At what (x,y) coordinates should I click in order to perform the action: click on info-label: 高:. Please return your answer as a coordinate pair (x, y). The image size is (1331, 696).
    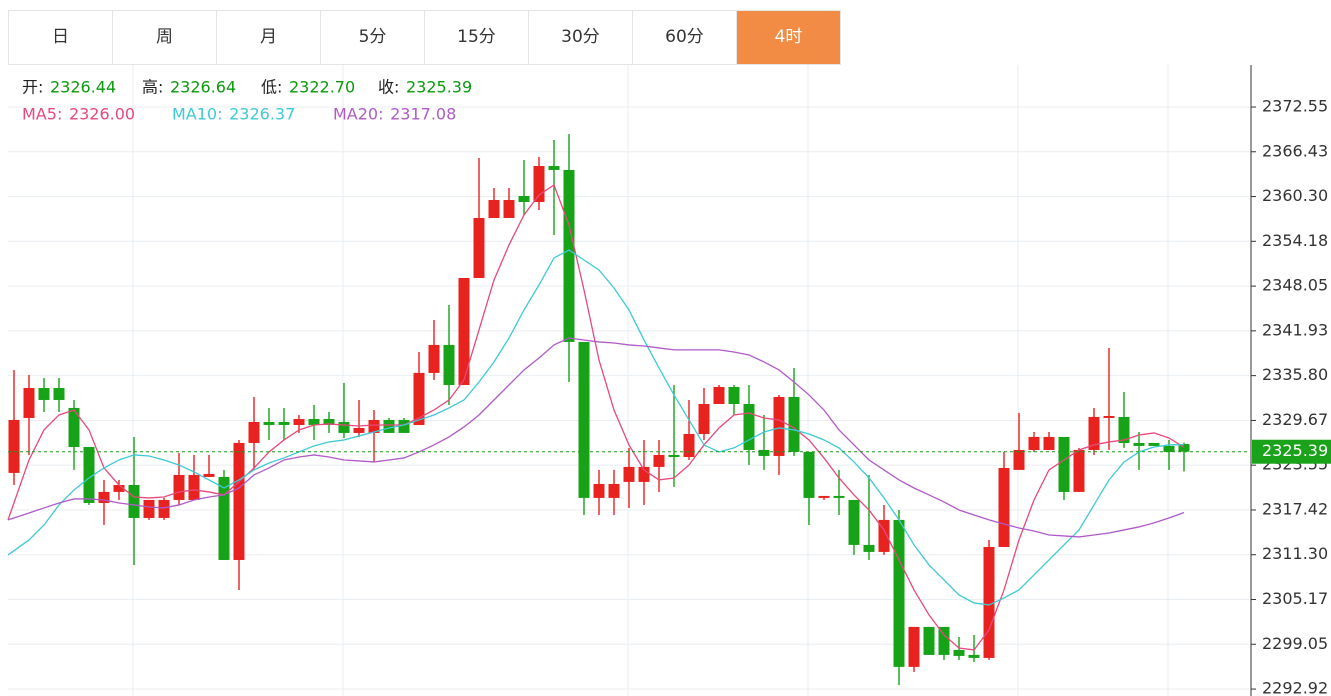
    Looking at the image, I should click on (152, 87).